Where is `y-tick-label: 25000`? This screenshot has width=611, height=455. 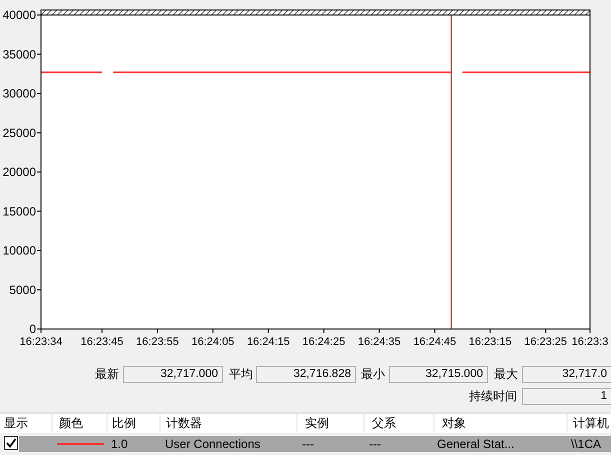
y-tick-label: 25000 is located at coordinates (19, 133).